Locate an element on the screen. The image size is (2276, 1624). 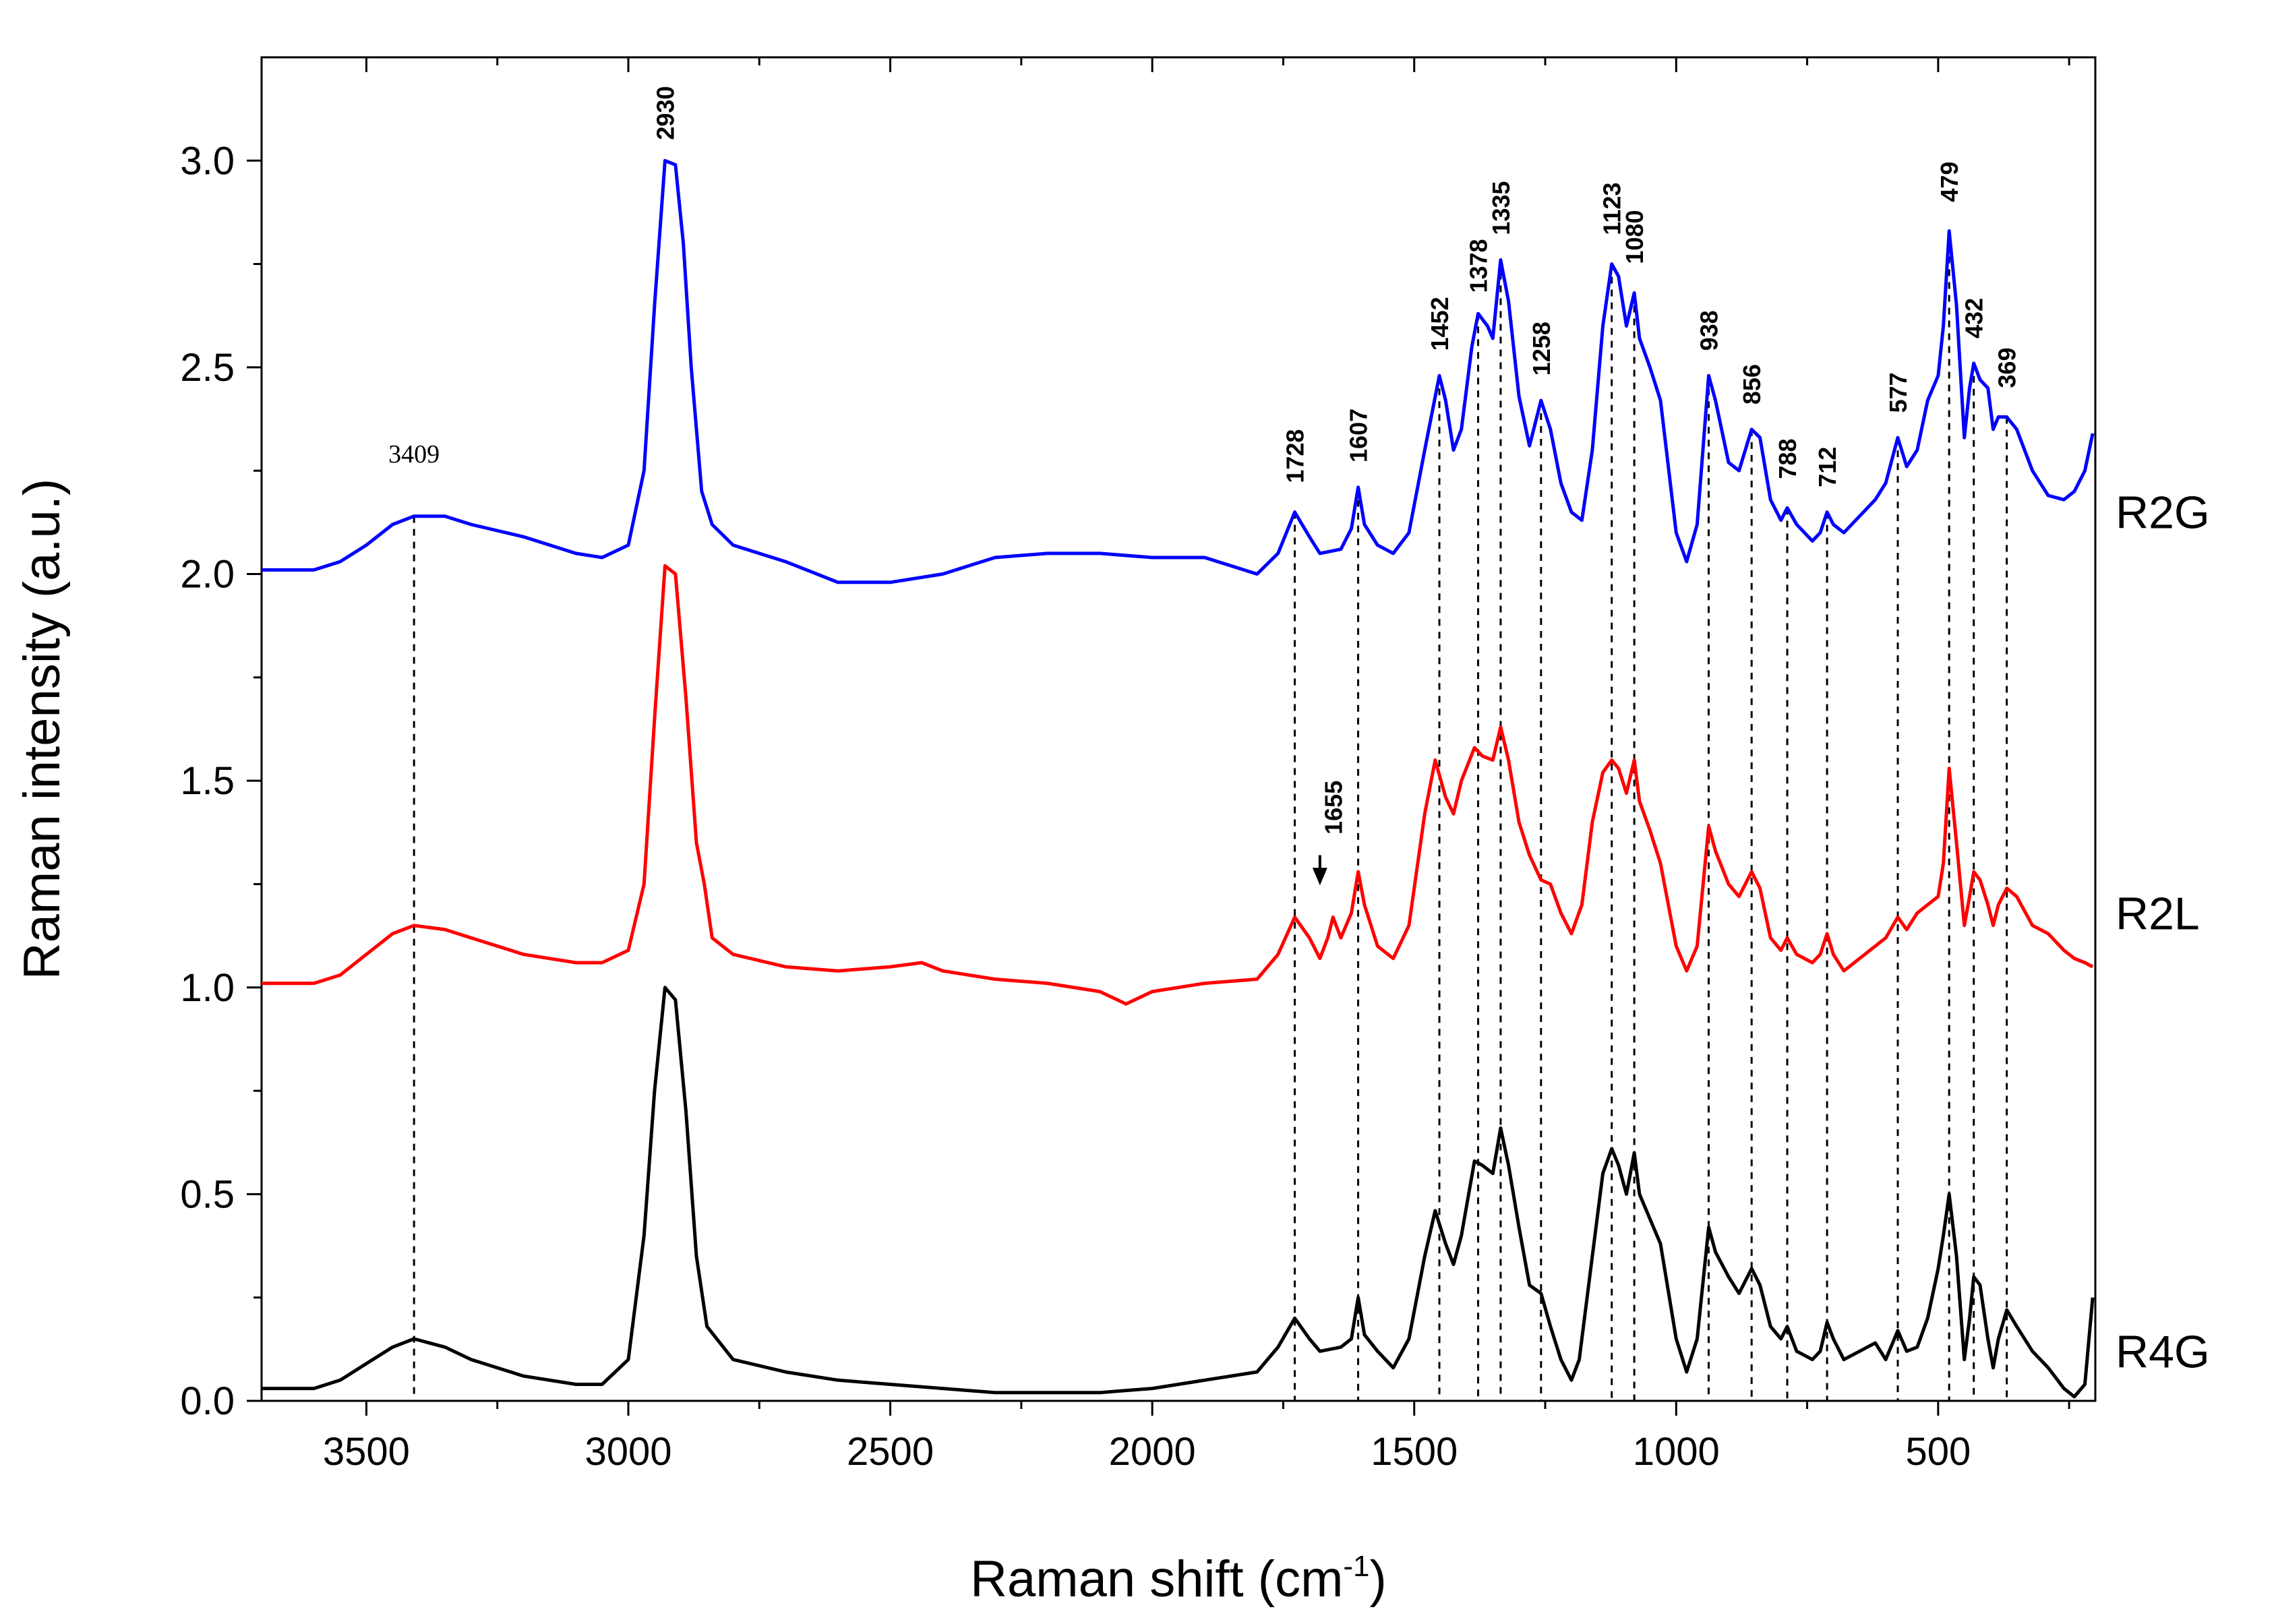
y-tick-label: 1.5 is located at coordinates (207, 781).